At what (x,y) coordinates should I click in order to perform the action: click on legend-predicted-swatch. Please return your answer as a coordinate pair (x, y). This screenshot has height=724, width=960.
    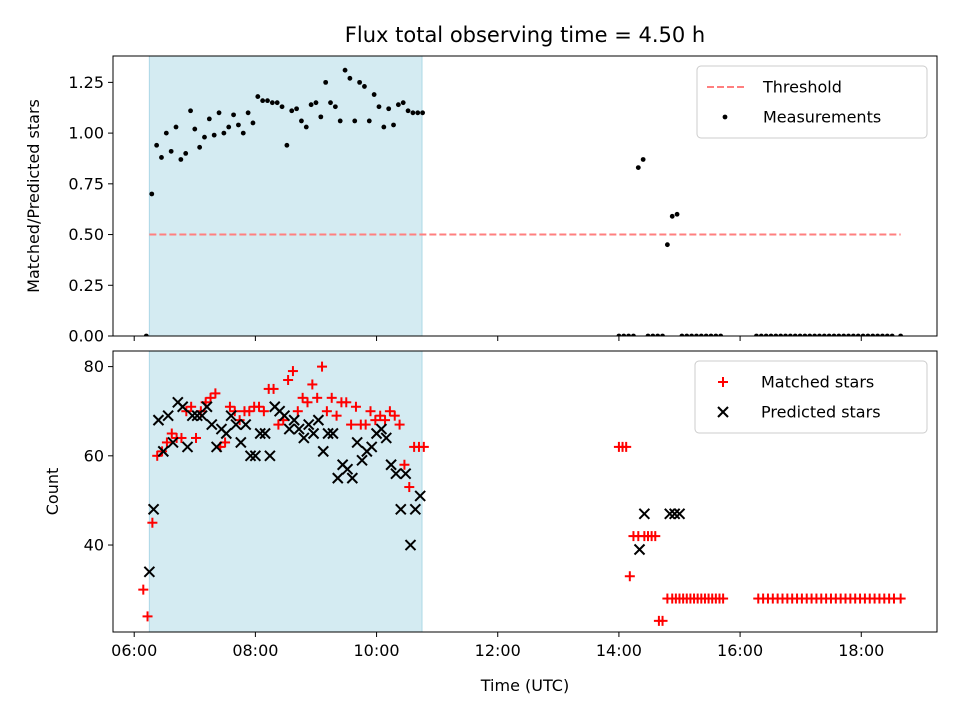
    Looking at the image, I should click on (723, 412).